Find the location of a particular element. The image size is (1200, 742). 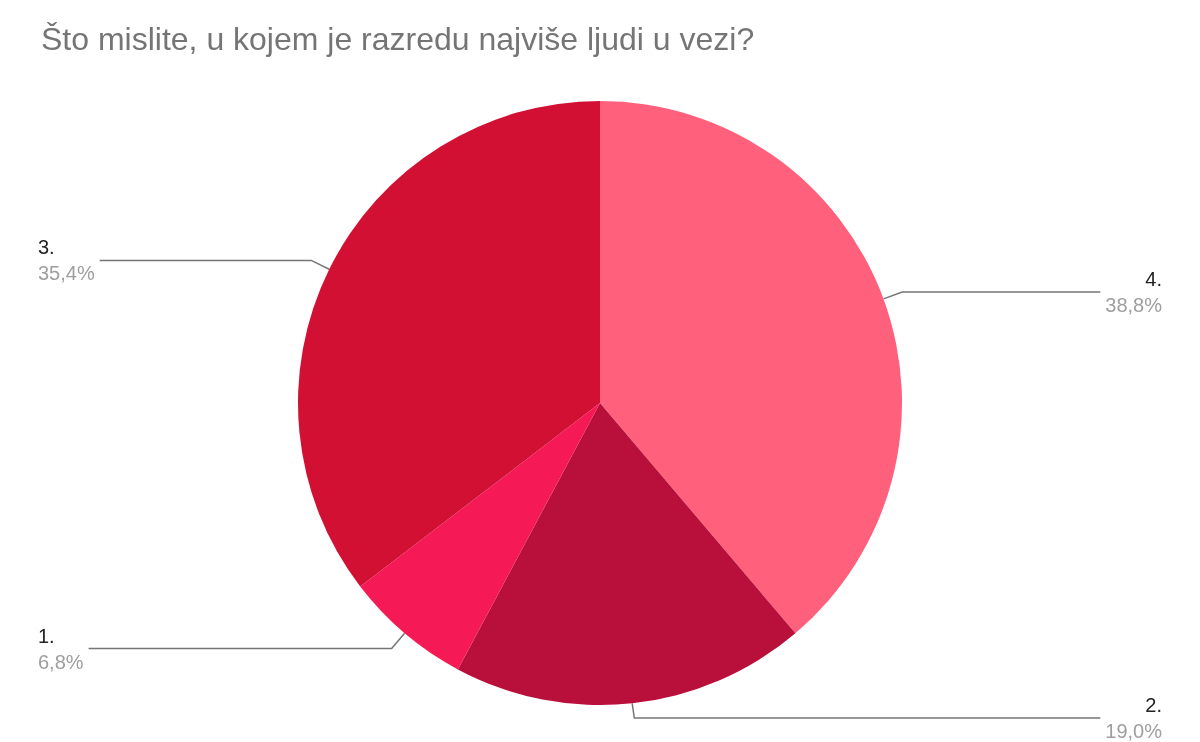

data-label: 35,4% is located at coordinates (66, 273).